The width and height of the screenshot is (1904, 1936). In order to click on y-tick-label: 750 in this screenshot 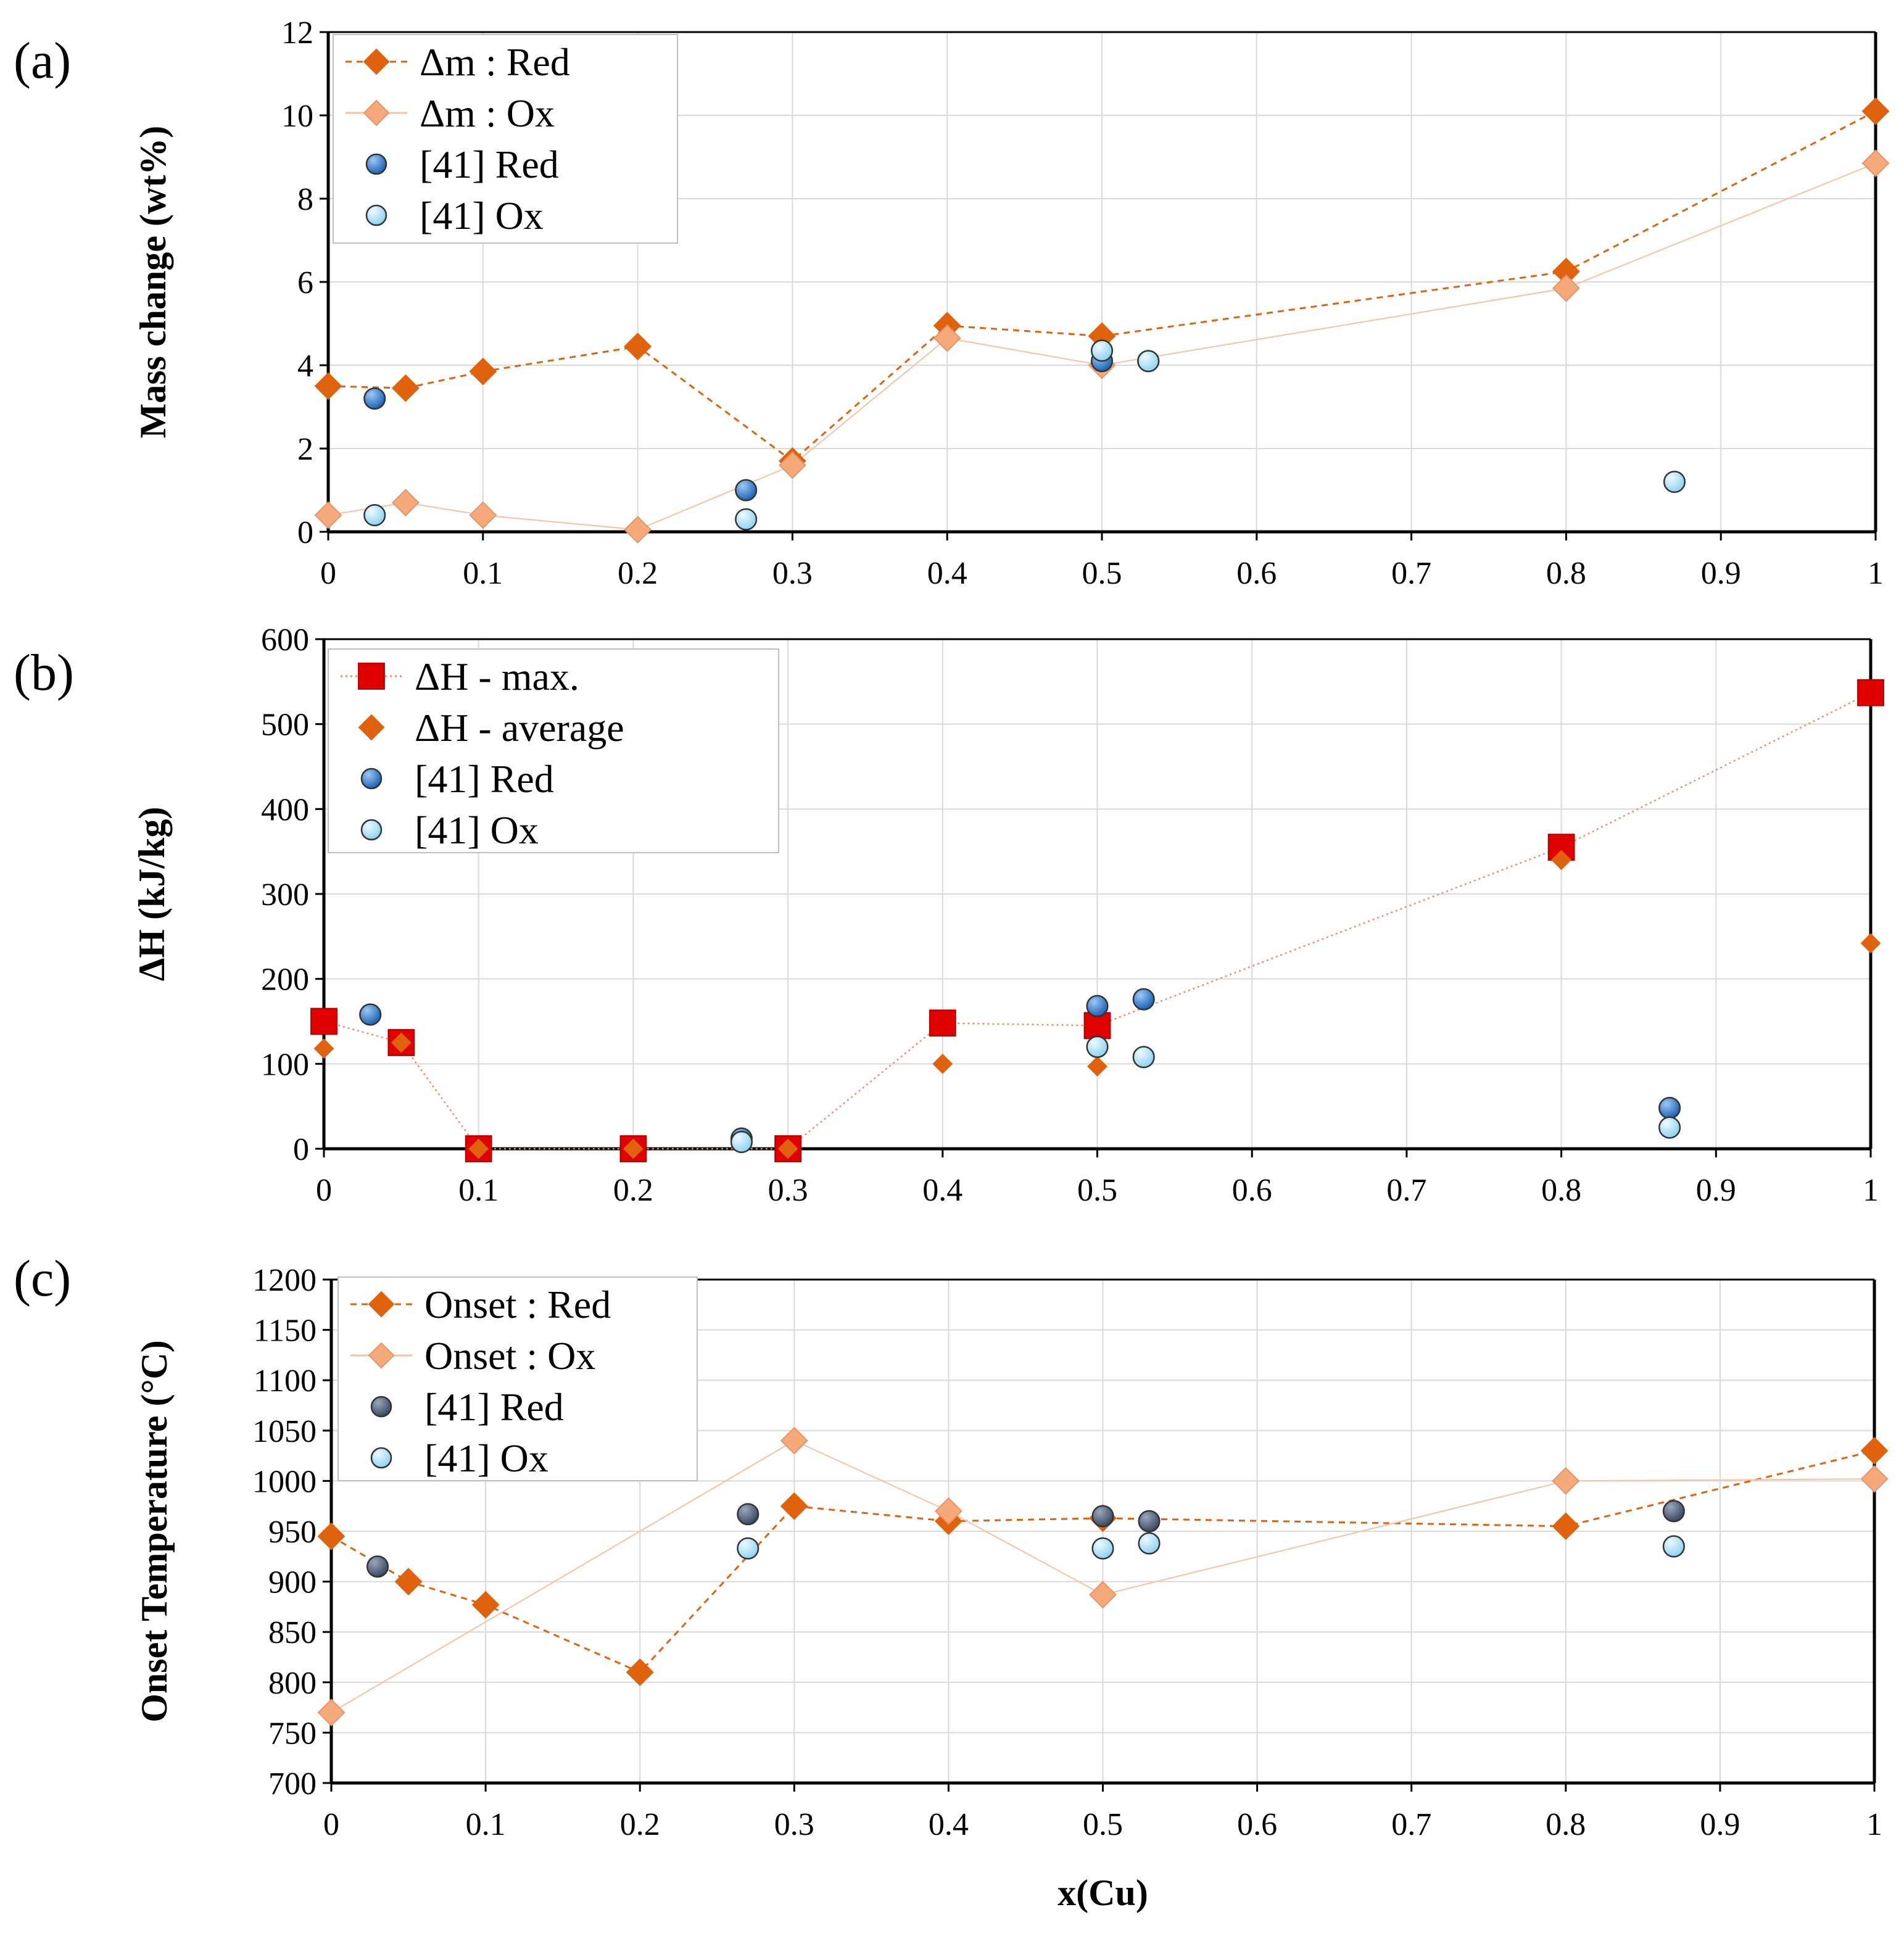, I will do `click(292, 1733)`.